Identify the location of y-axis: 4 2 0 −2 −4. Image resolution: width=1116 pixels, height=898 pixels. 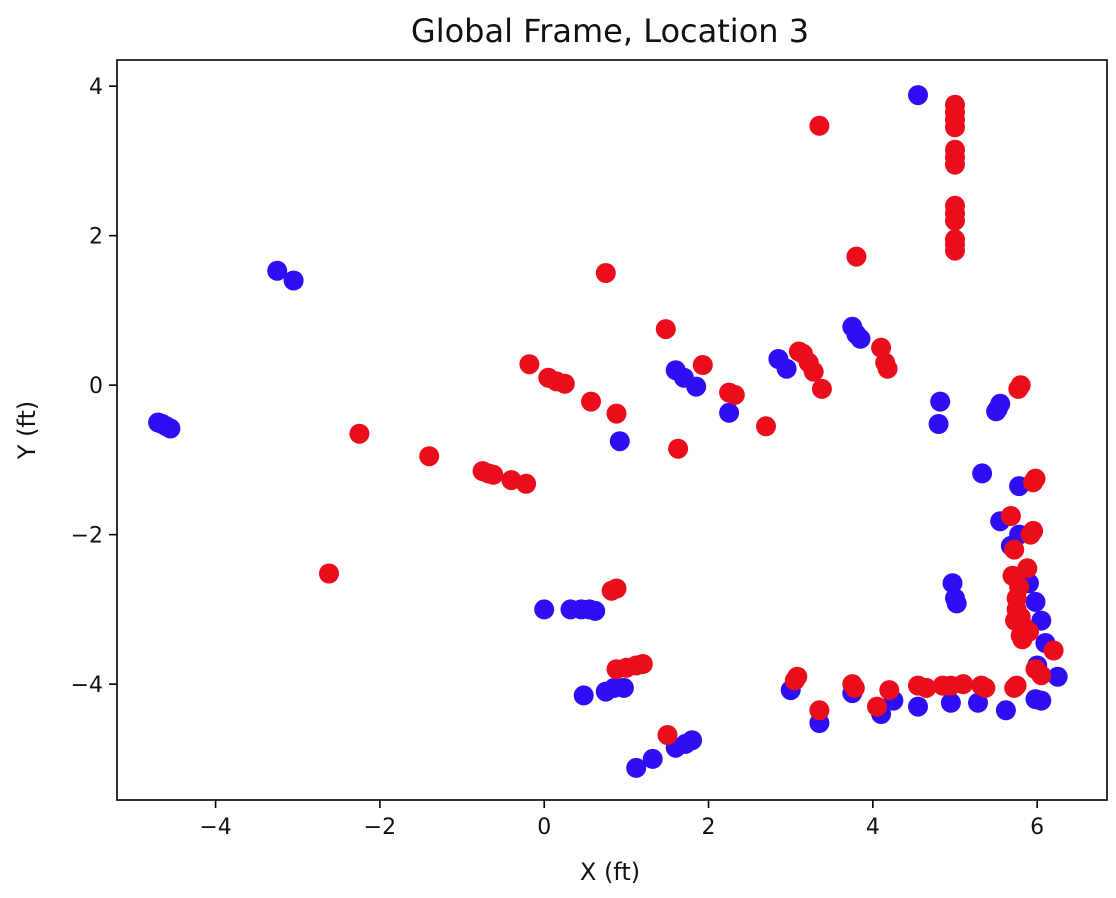
(94, 386).